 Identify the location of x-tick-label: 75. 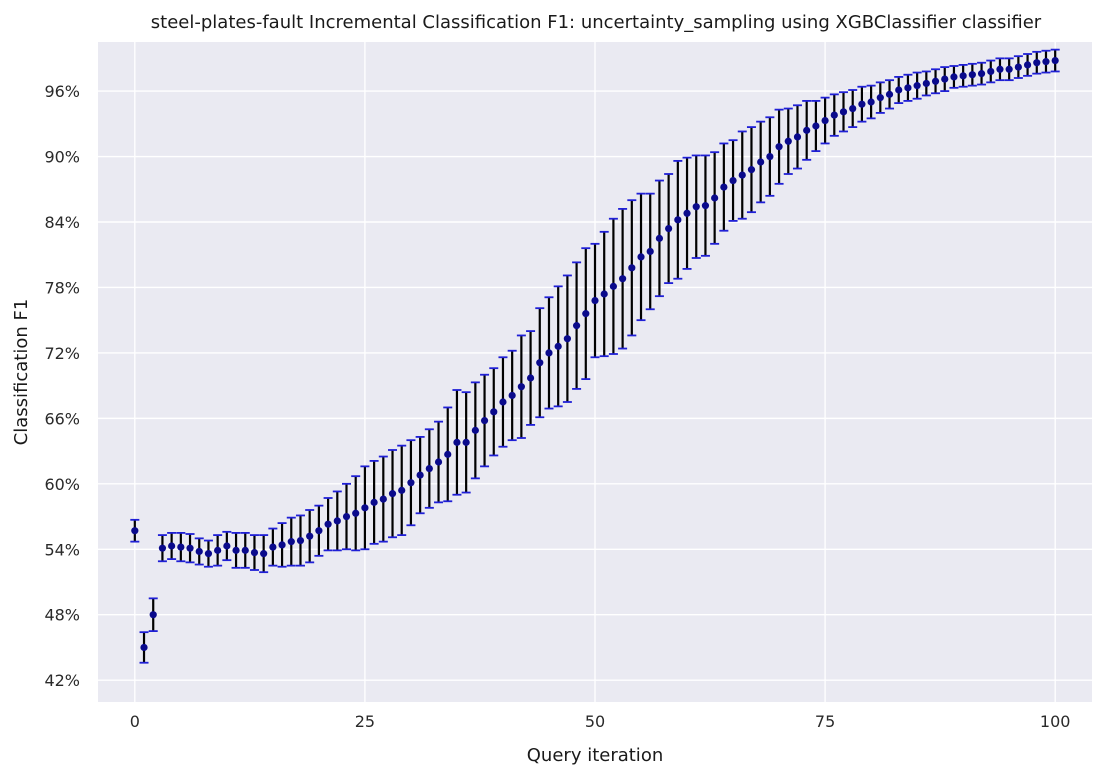
(825, 721).